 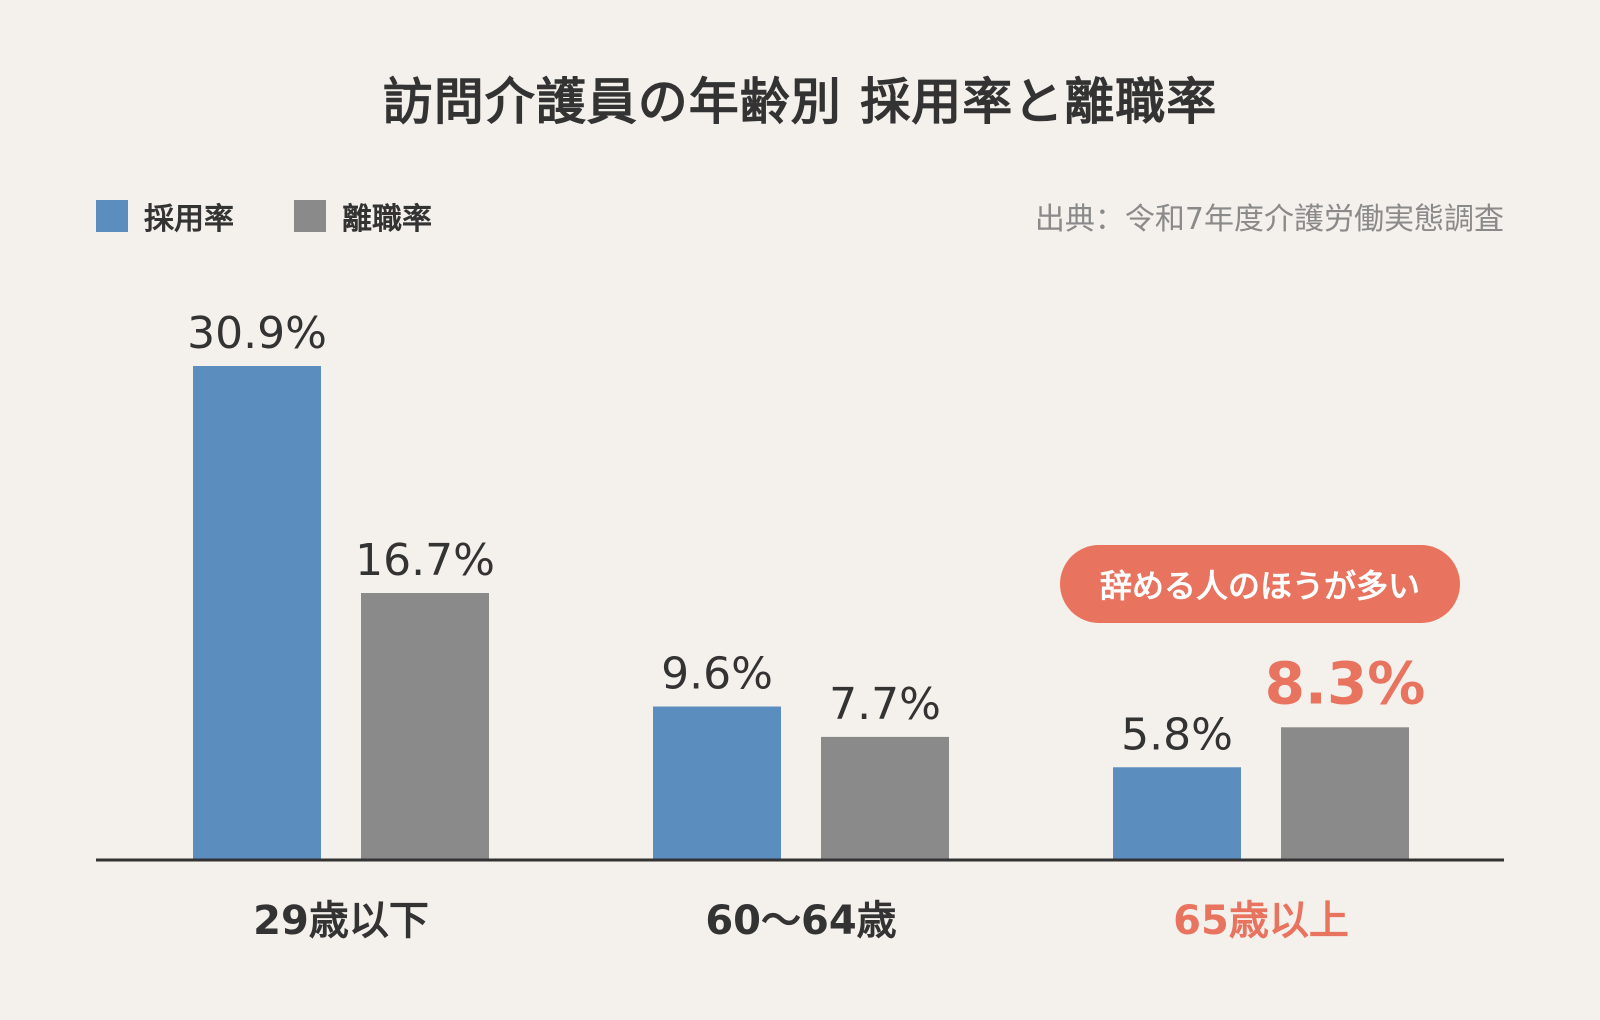 I want to click on legend-swatch-turnover-rate, so click(x=310, y=216).